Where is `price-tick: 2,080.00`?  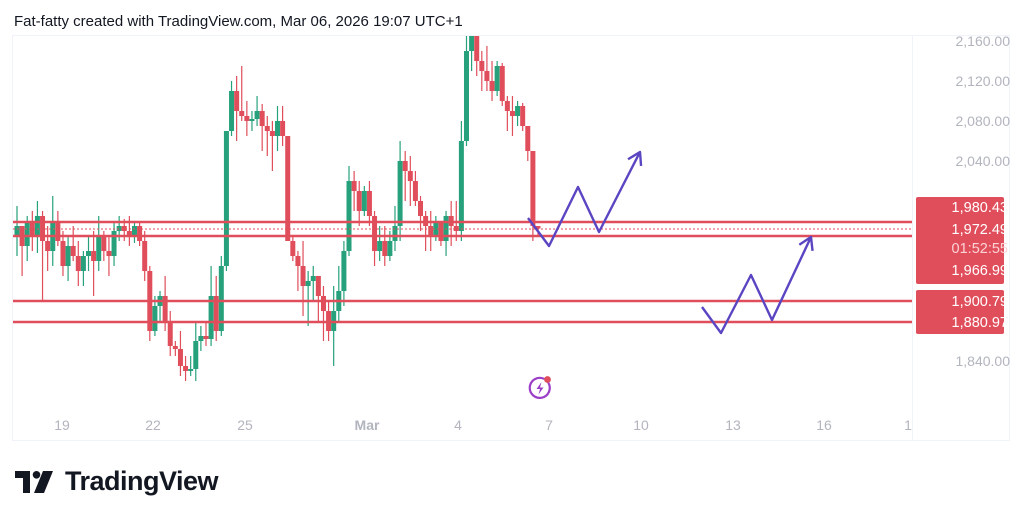
price-tick: 2,080.00 is located at coordinates (983, 121).